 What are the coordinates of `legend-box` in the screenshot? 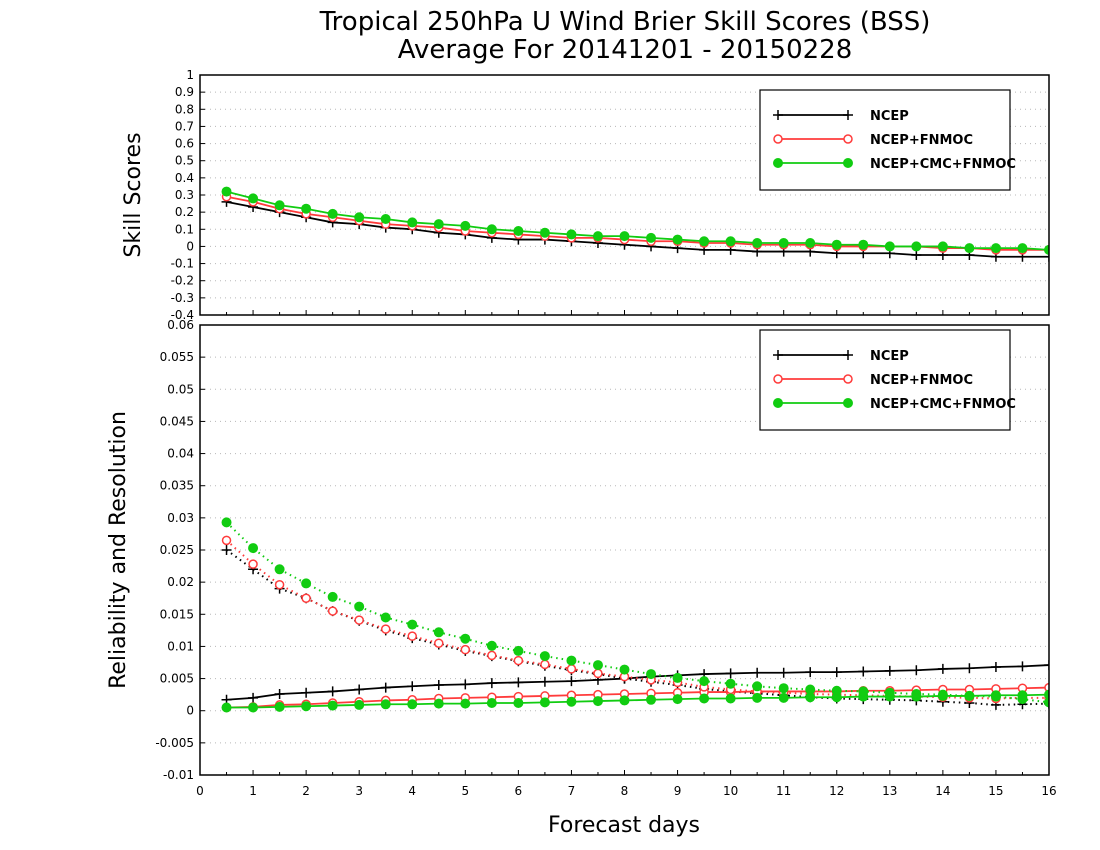 It's located at (885, 380).